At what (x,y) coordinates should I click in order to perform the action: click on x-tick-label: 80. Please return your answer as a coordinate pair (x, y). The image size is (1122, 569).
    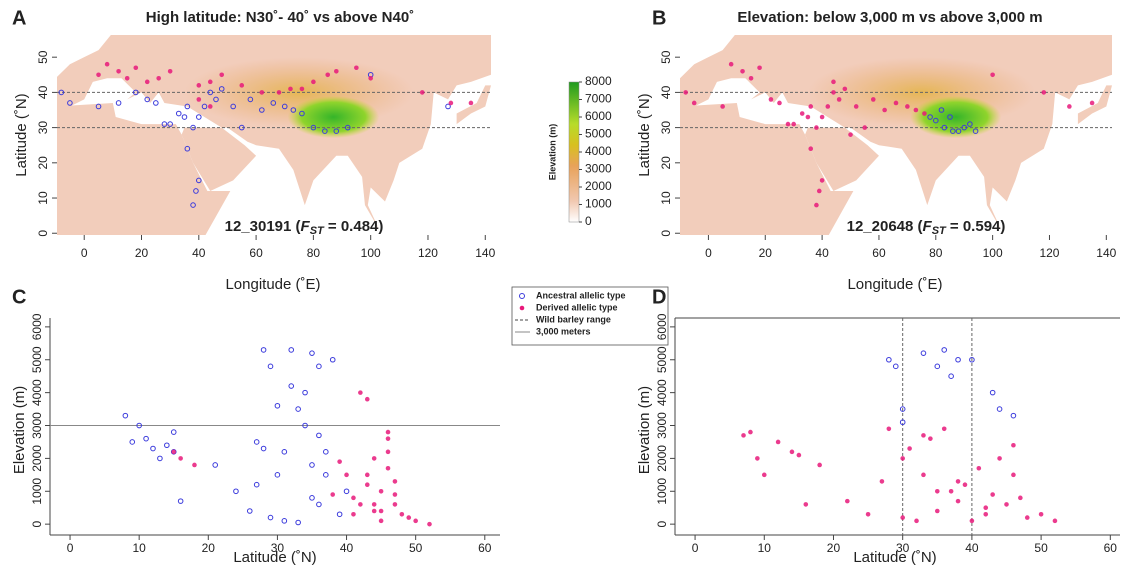
    Looking at the image, I should click on (314, 253).